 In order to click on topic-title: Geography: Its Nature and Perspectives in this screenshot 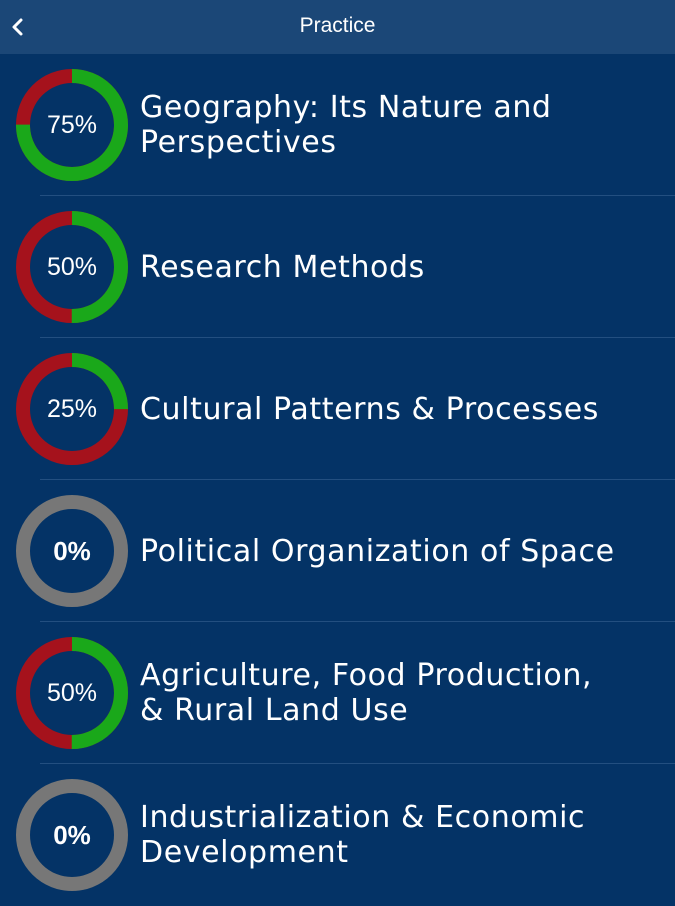, I will do `click(346, 125)`.